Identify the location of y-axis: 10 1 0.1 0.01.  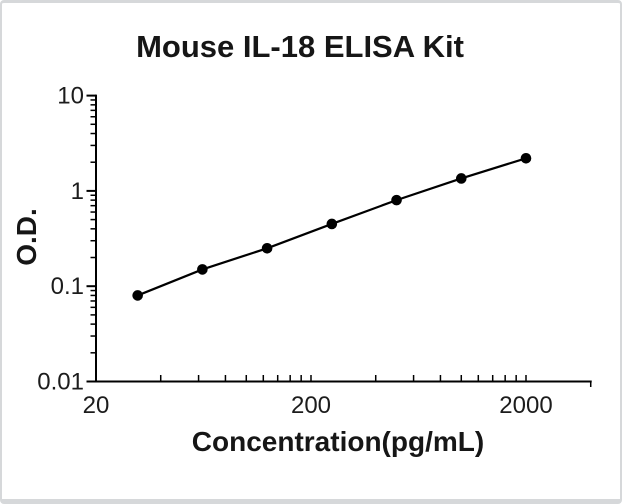
(67, 239).